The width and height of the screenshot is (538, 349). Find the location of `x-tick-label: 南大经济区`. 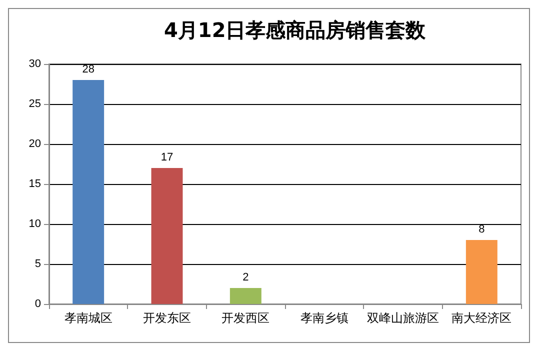

x-tick-label: 南大经济区 is located at coordinates (482, 318).